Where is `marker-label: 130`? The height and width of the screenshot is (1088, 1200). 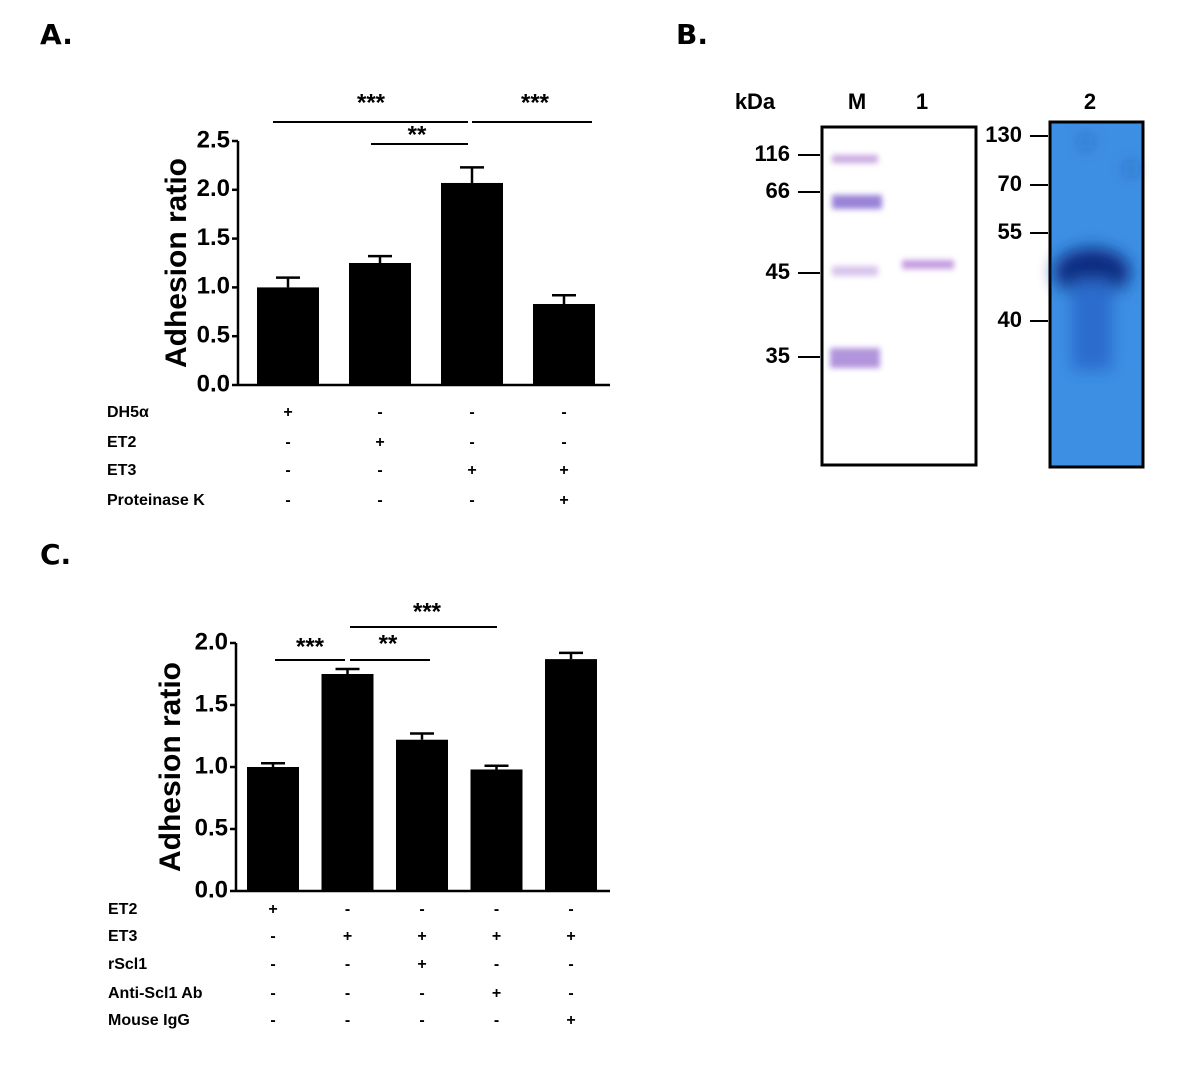
marker-label: 130 is located at coordinates (1003, 134).